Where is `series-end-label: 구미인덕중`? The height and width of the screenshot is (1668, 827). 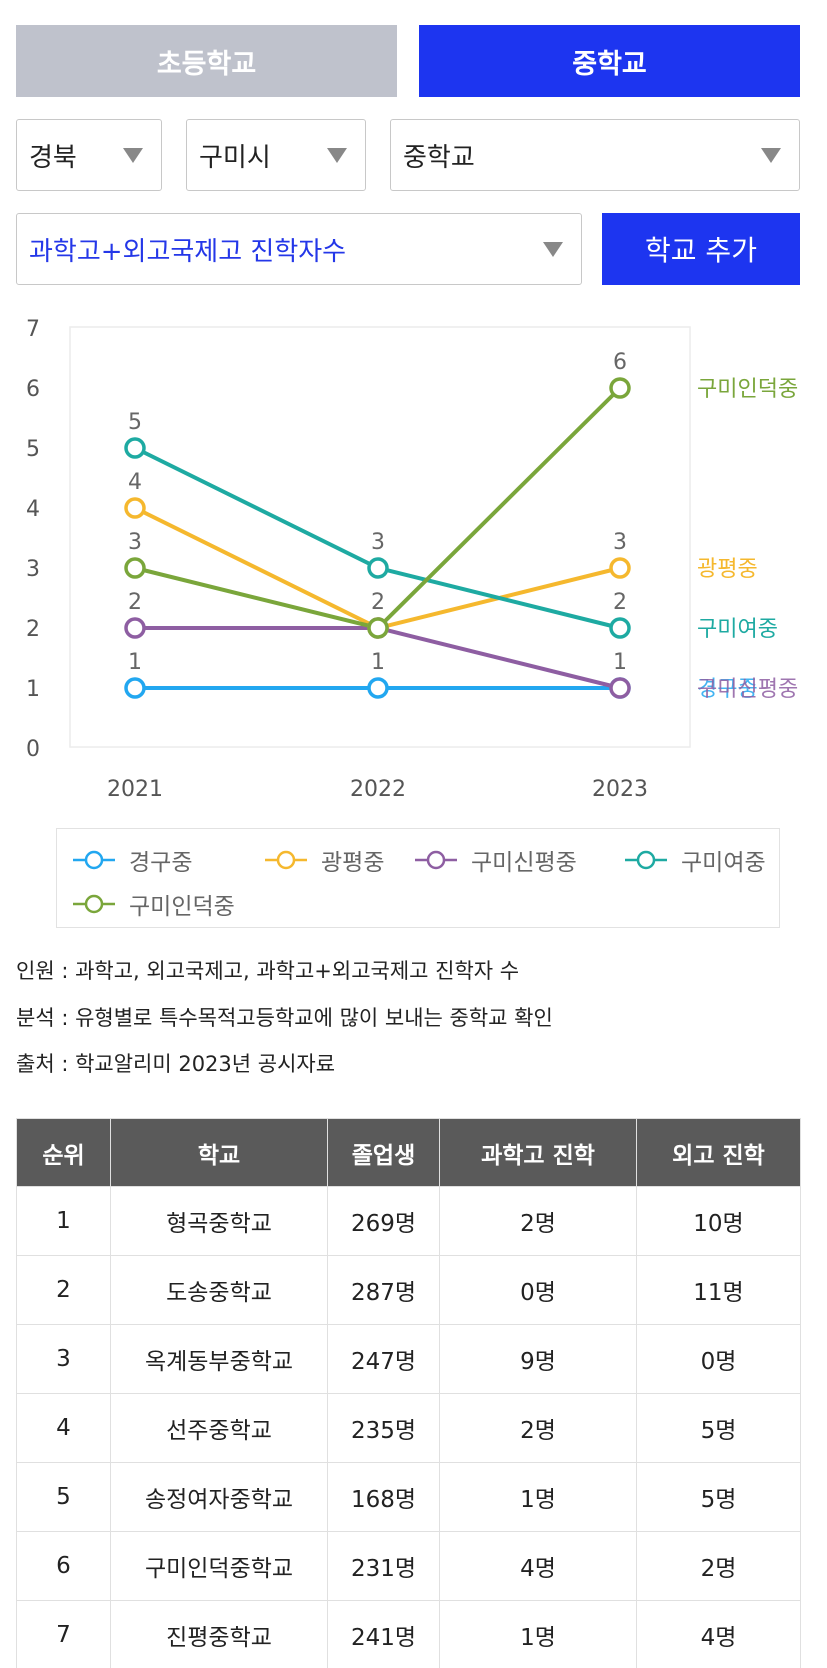 series-end-label: 구미인덕중 is located at coordinates (747, 389).